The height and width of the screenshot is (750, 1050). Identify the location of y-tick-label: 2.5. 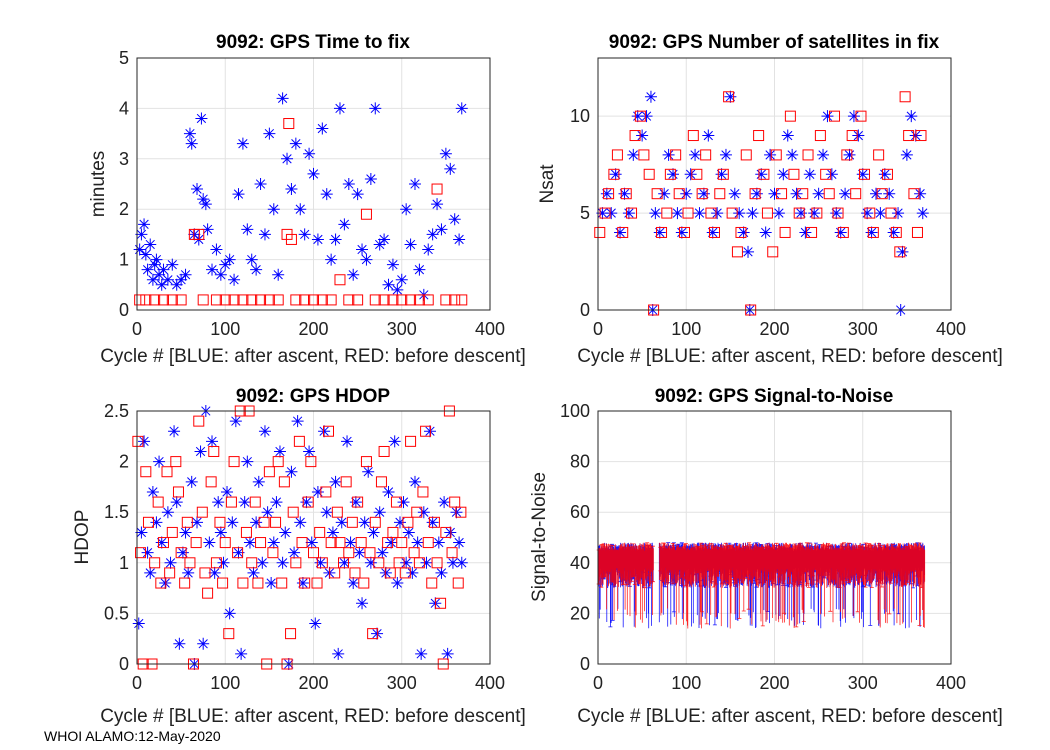
(116, 411).